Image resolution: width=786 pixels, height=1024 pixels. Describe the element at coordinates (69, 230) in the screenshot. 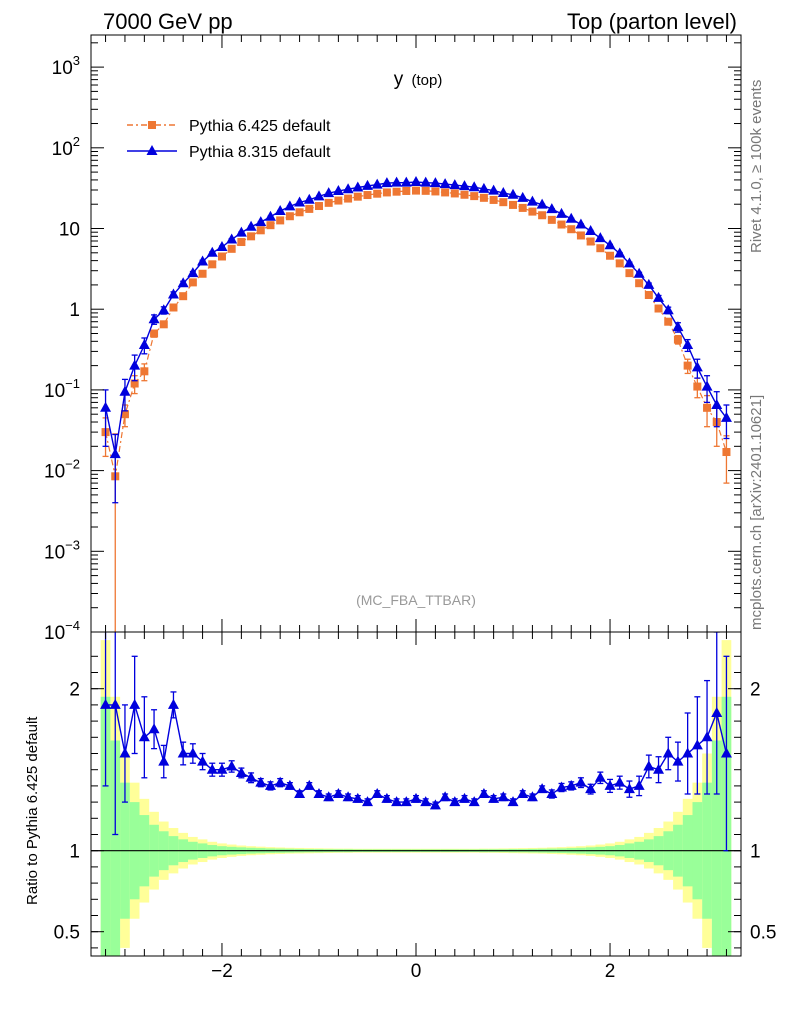

I see `y-tick-label: 10` at that location.